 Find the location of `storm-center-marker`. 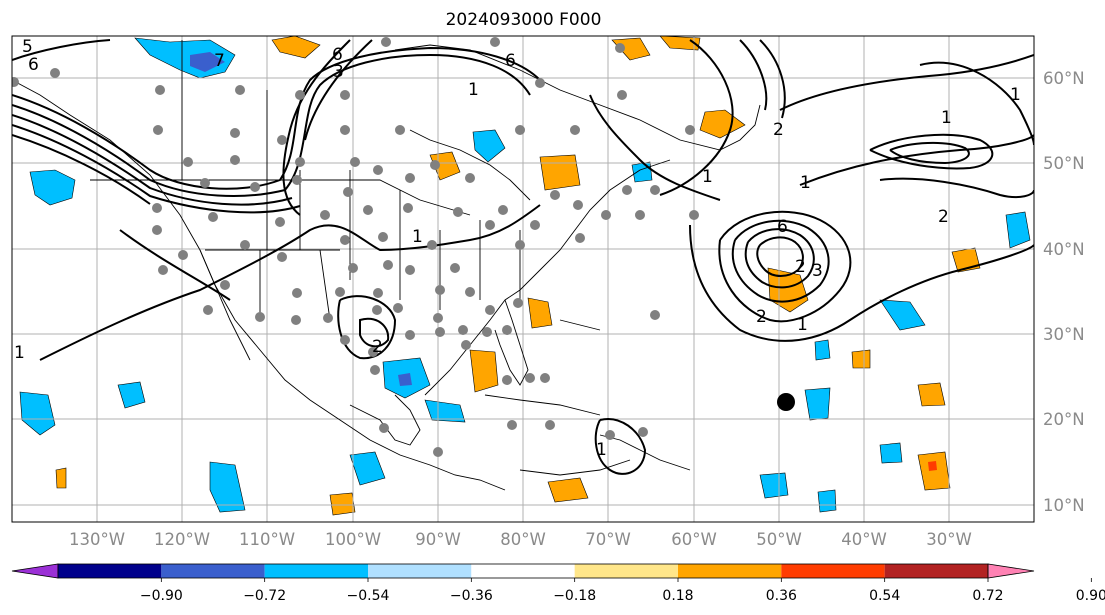

storm-center-marker is located at coordinates (786, 402).